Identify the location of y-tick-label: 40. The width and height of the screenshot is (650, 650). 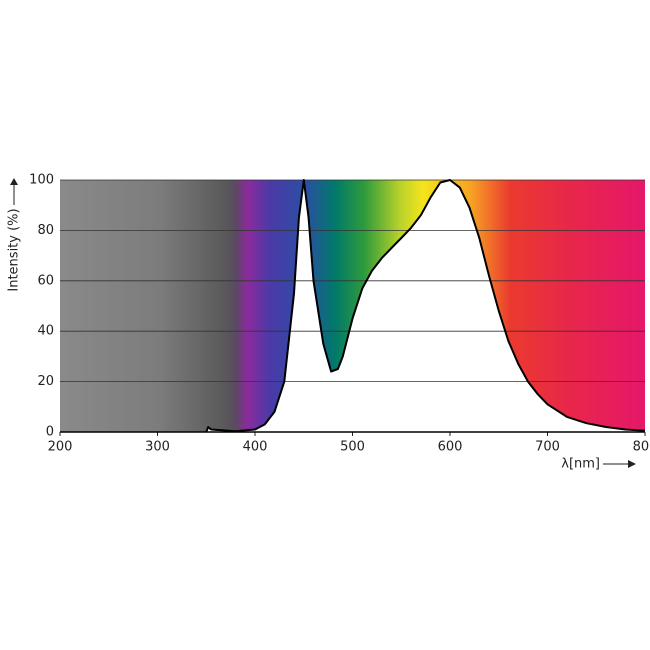
(45, 331).